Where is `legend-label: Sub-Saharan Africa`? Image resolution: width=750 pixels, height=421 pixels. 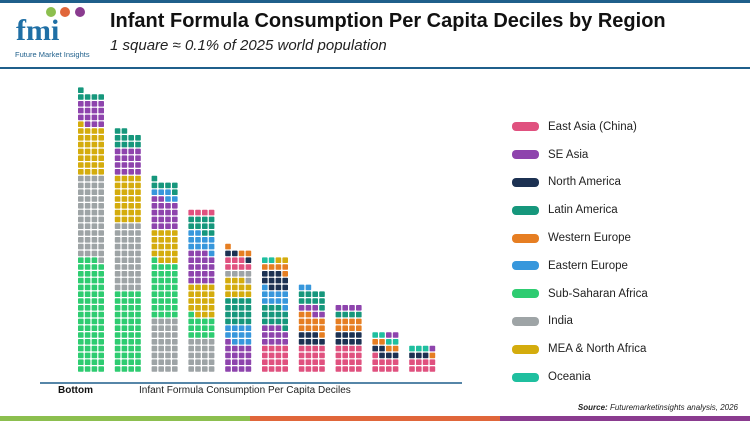
legend-label: Sub-Saharan Africa is located at coordinates (598, 293).